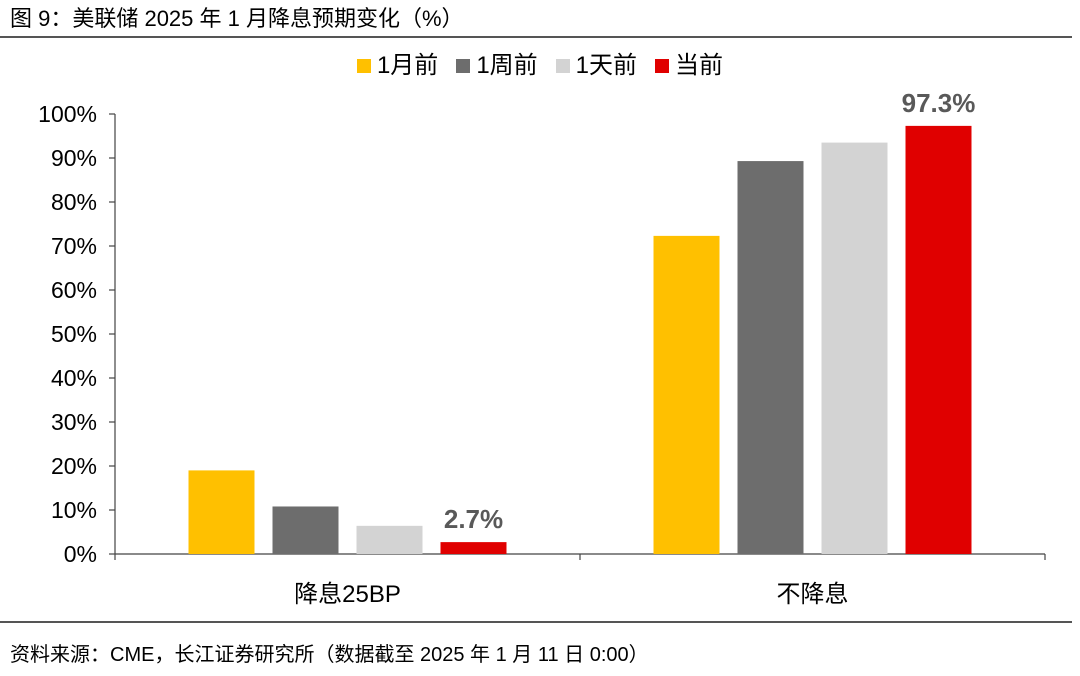  What do you see at coordinates (67, 114) in the screenshot?
I see `y-tick-label: 100%` at bounding box center [67, 114].